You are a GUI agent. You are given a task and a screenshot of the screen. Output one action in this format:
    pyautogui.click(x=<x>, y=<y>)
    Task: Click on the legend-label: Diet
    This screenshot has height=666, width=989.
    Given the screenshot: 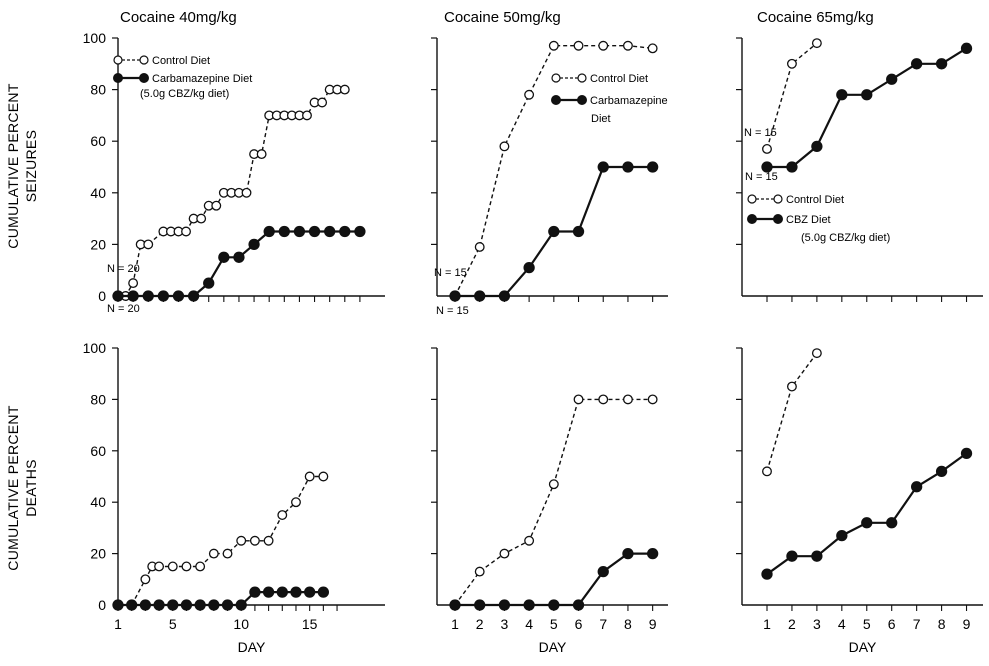 What is the action you would take?
    pyautogui.click(x=601, y=119)
    